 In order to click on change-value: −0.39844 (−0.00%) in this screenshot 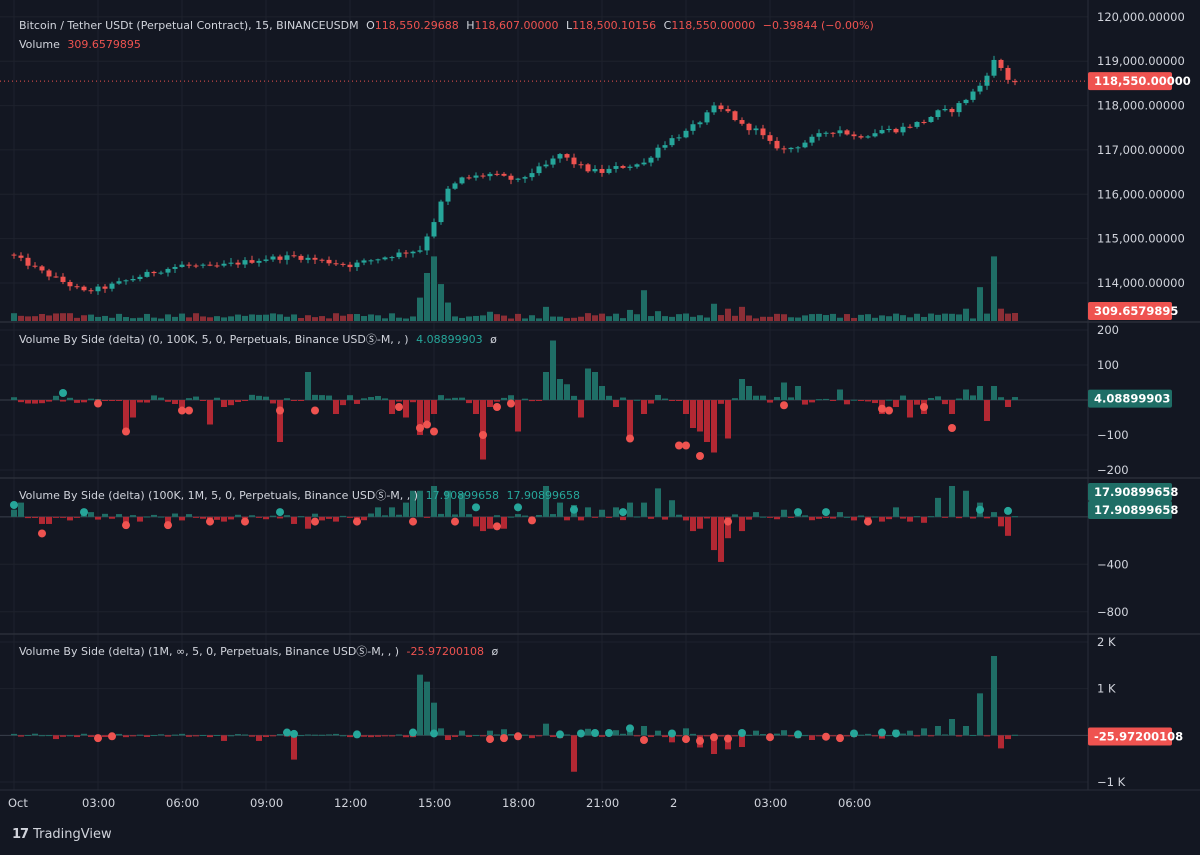, I will do `click(818, 25)`.